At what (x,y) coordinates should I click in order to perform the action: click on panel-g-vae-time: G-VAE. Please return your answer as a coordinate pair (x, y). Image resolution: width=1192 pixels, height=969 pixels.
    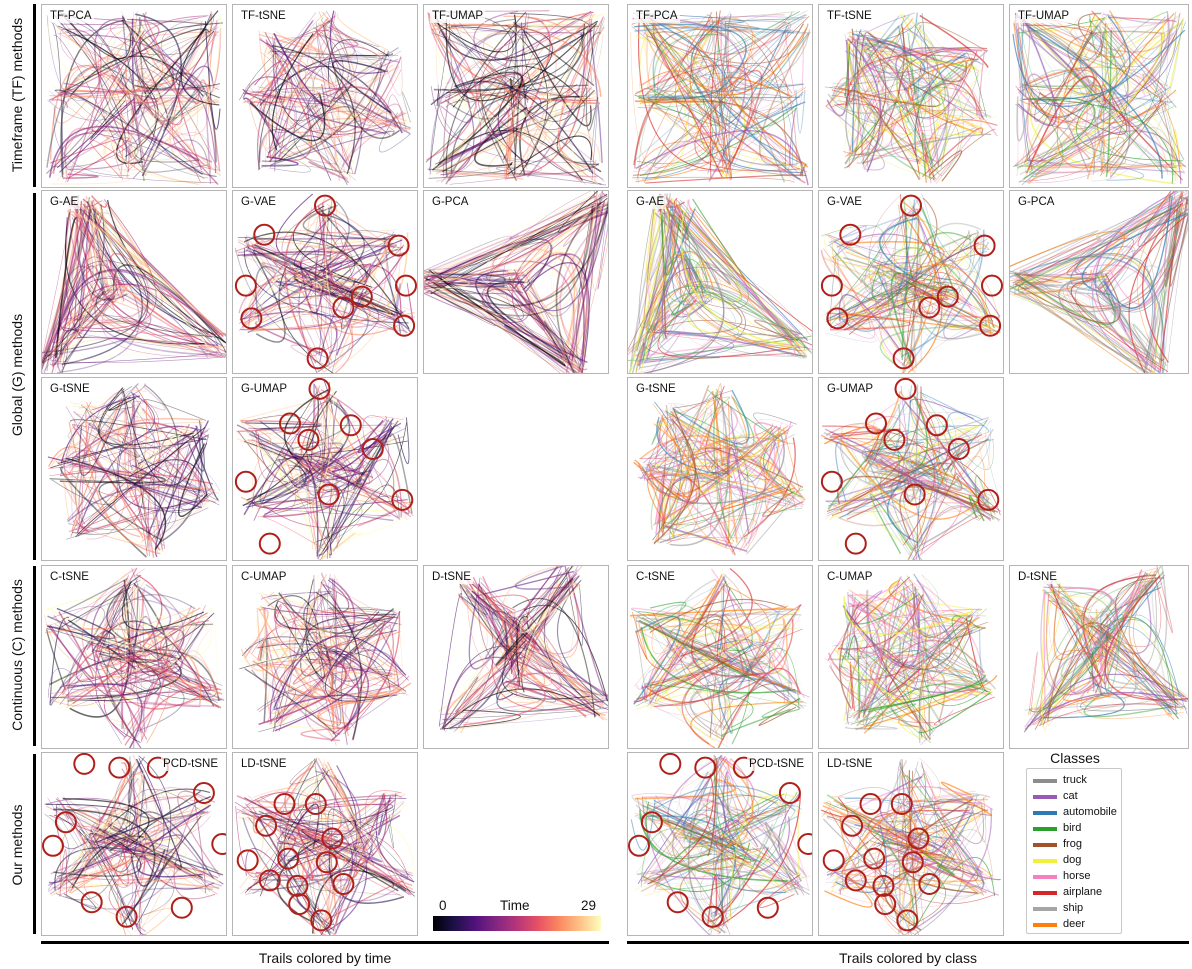
    Looking at the image, I should click on (325, 282).